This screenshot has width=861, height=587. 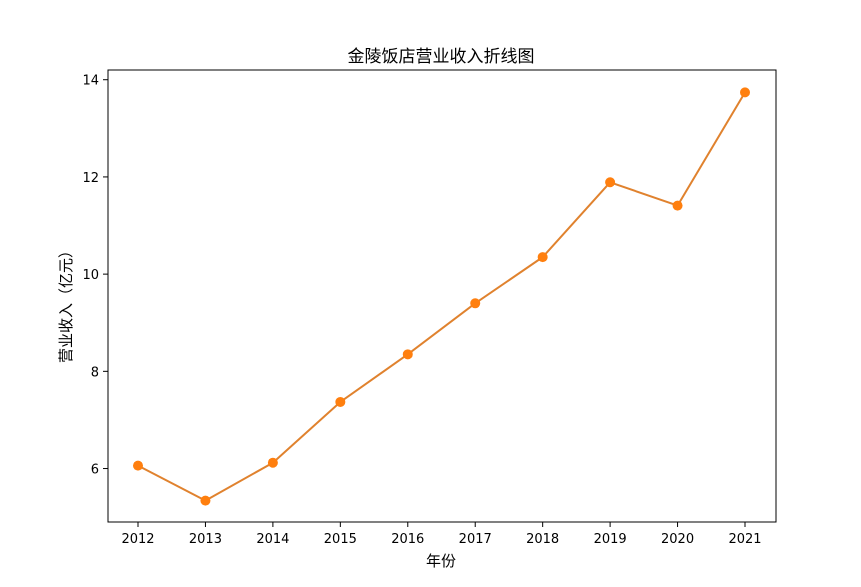 What do you see at coordinates (744, 539) in the screenshot?
I see `x-tick-label: 2021` at bounding box center [744, 539].